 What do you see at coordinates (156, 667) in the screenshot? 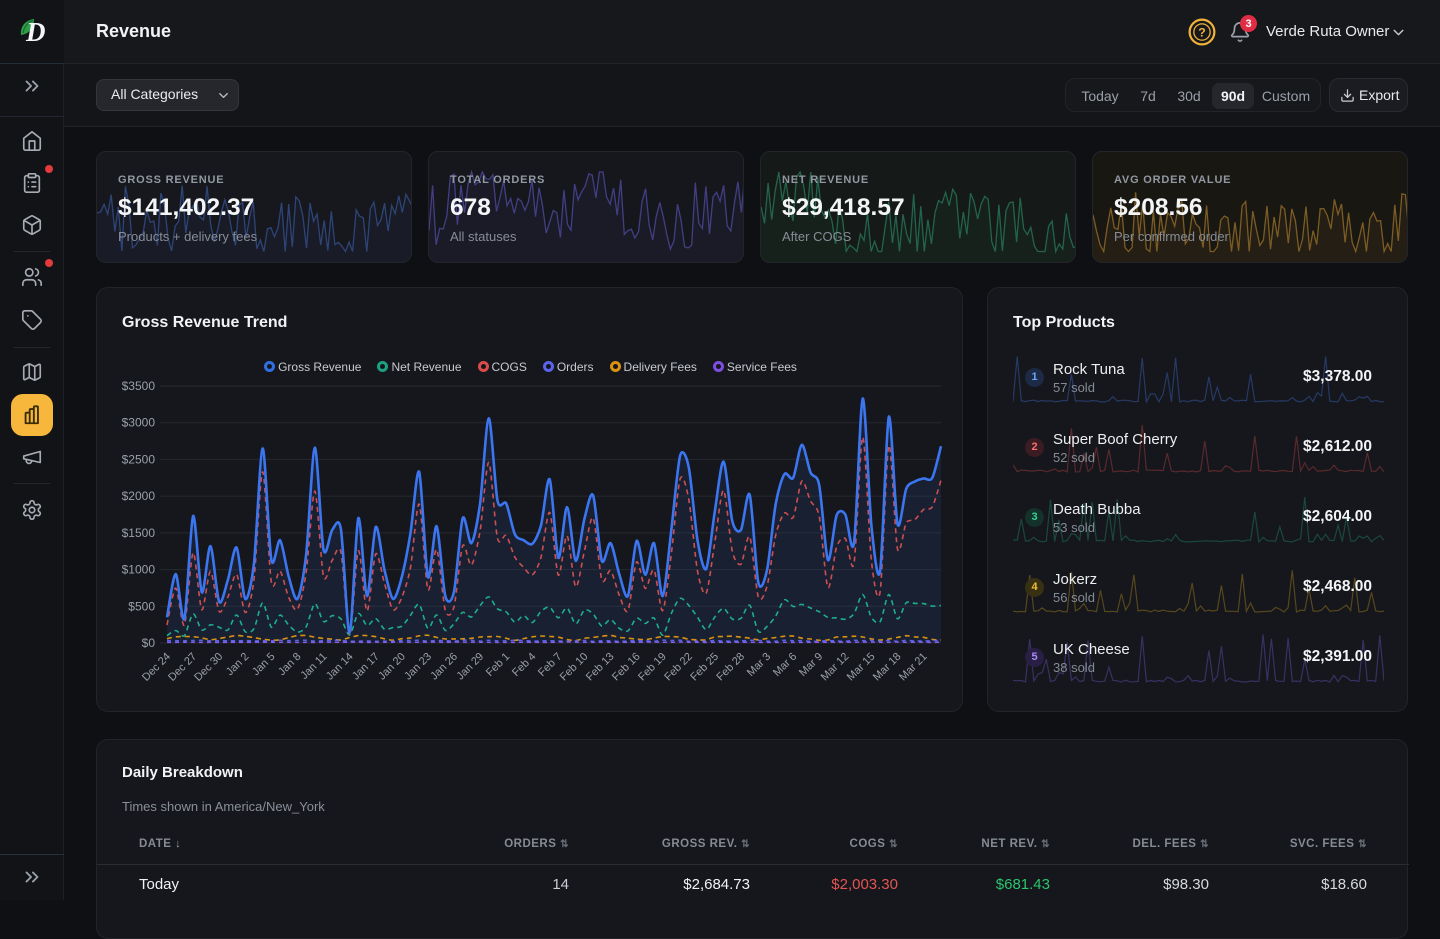
I see `svg-text: Dec 24` at bounding box center [156, 667].